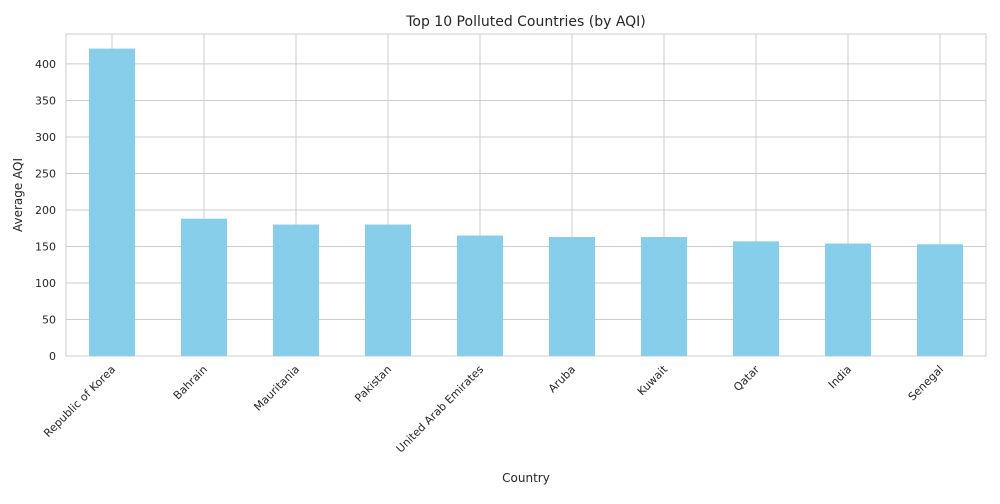 This screenshot has width=1000, height=504. I want to click on x-tick-label: Aruba, so click(562, 379).